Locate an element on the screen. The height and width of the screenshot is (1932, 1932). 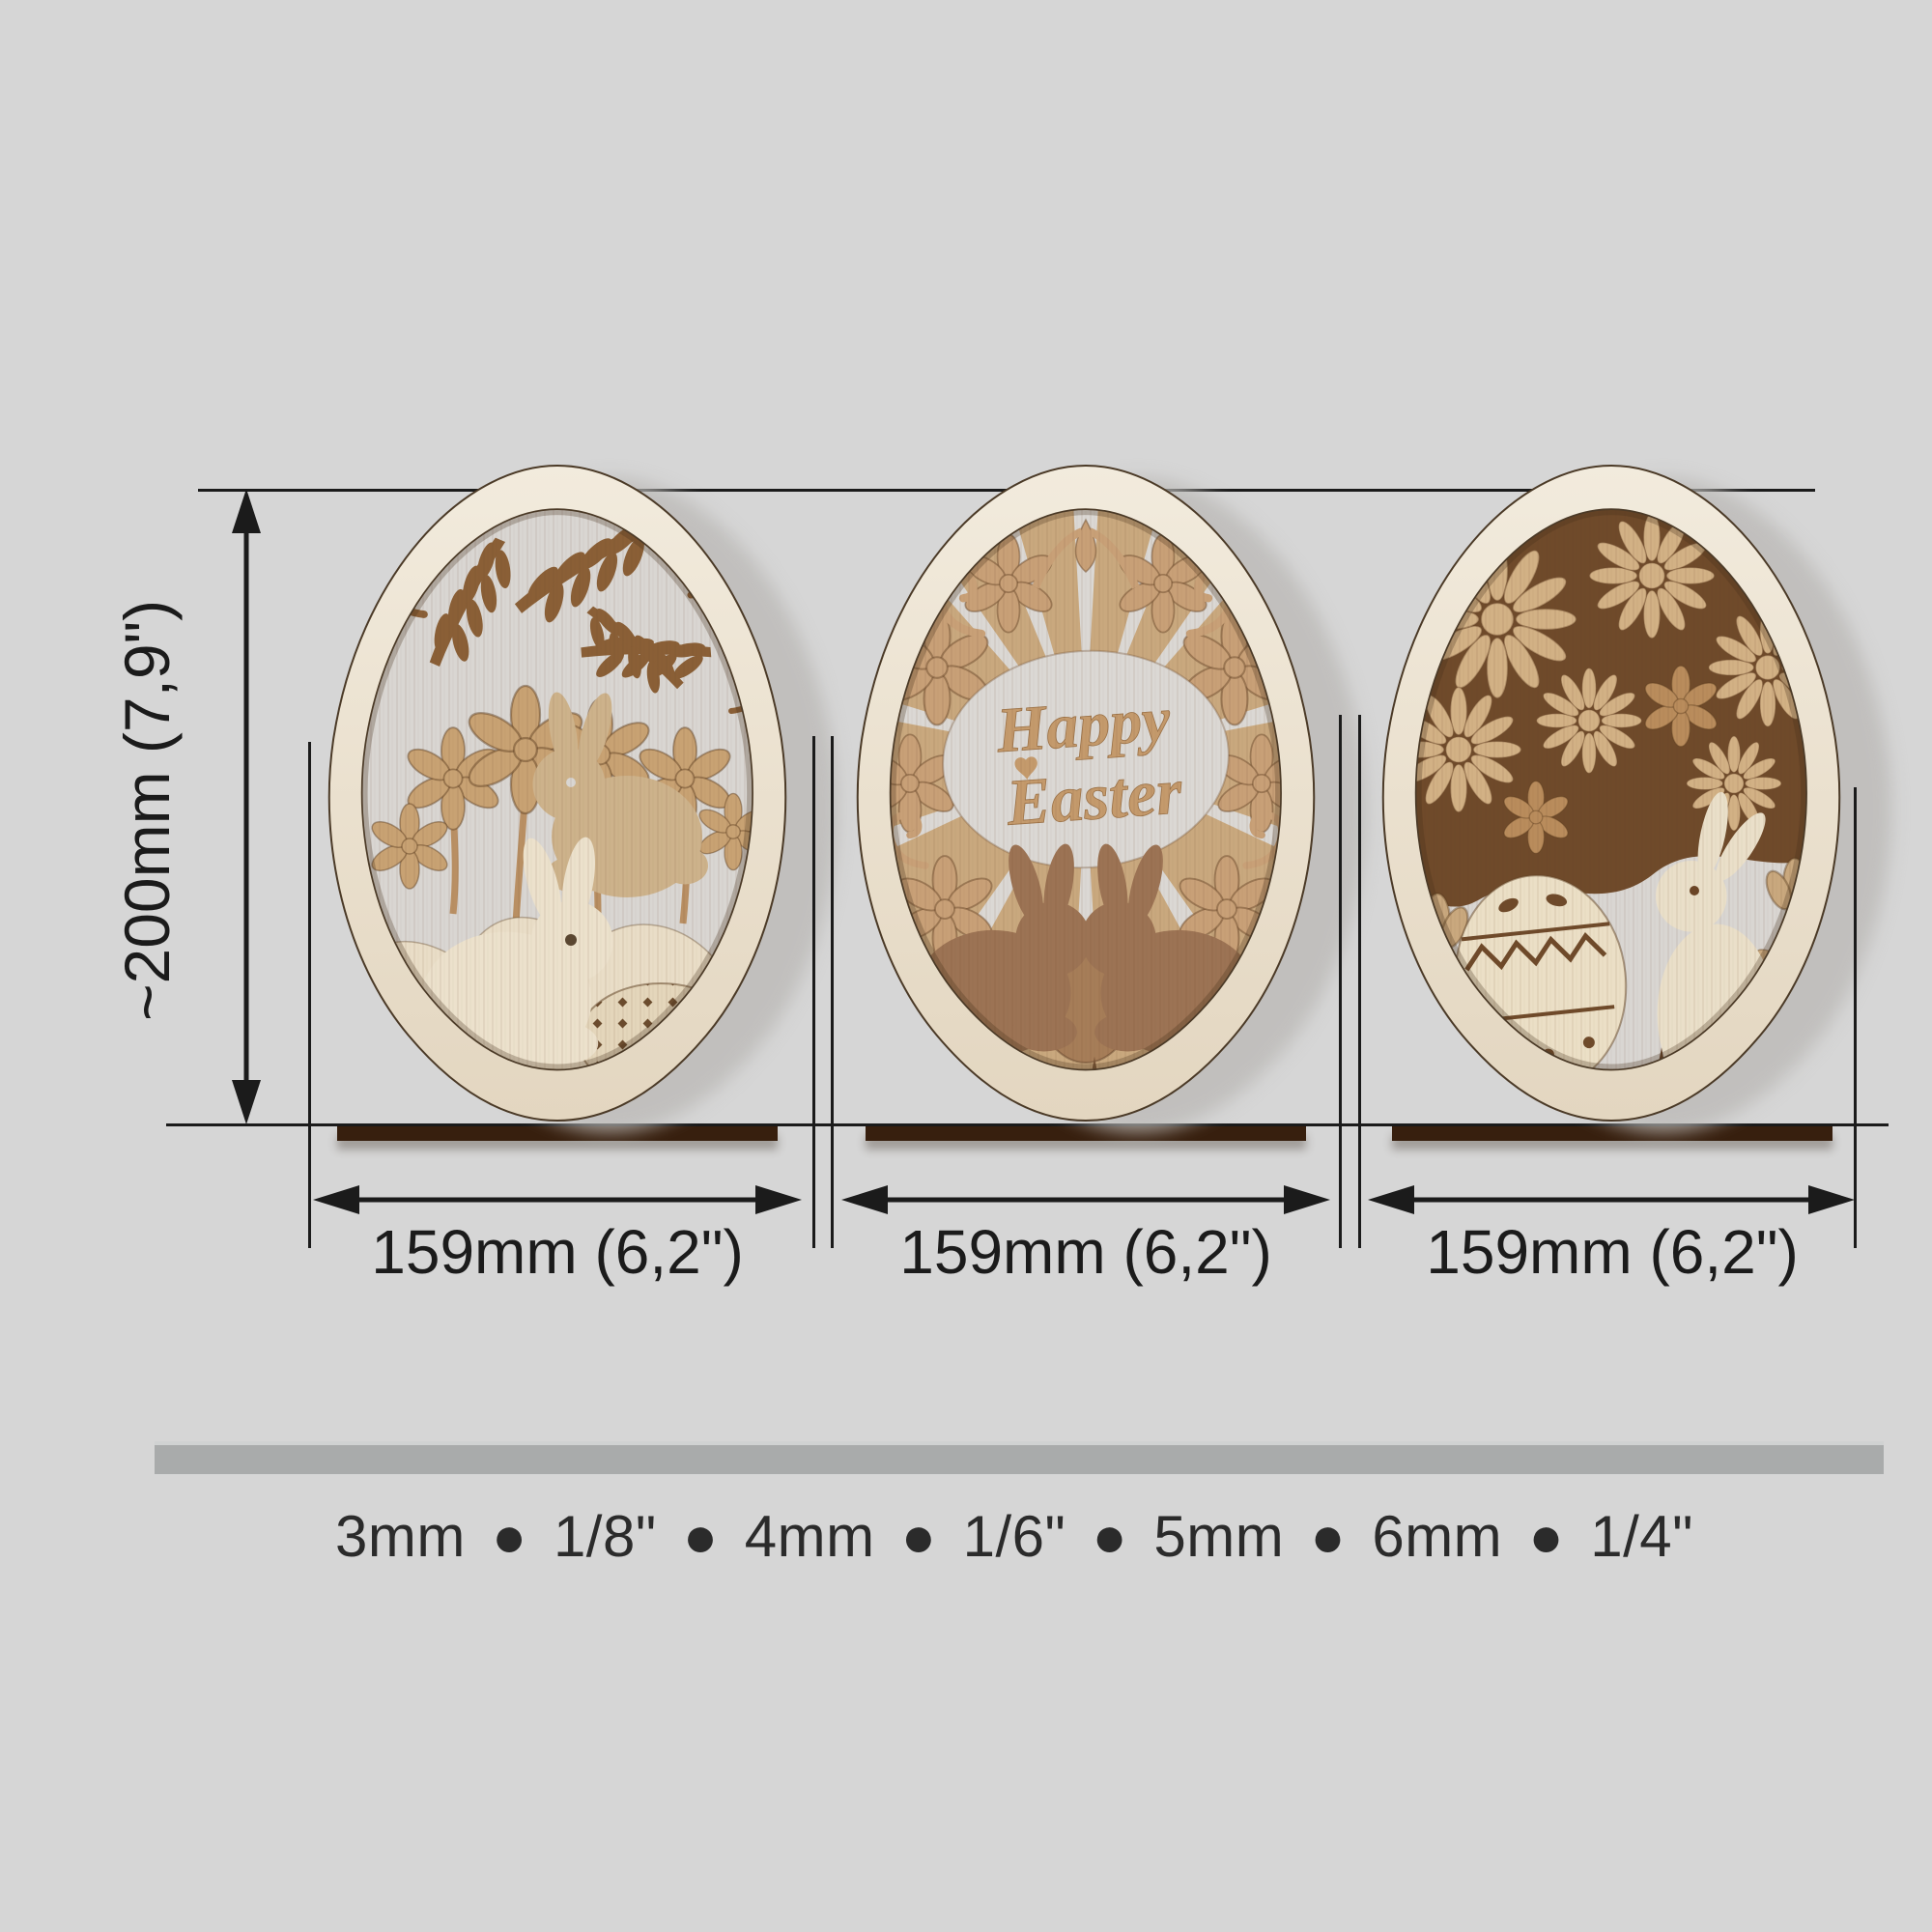
egg-scene-happy-easter: Happy Easter is located at coordinates (1086, 789).